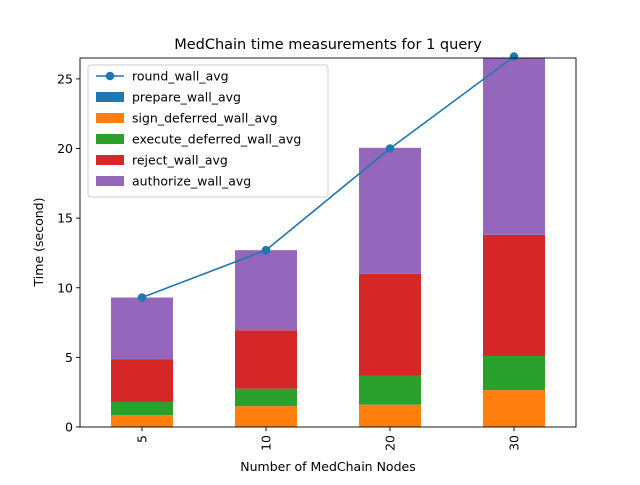  I want to click on legend-entry-round_wall_avg: round_wall_avg, so click(162, 76).